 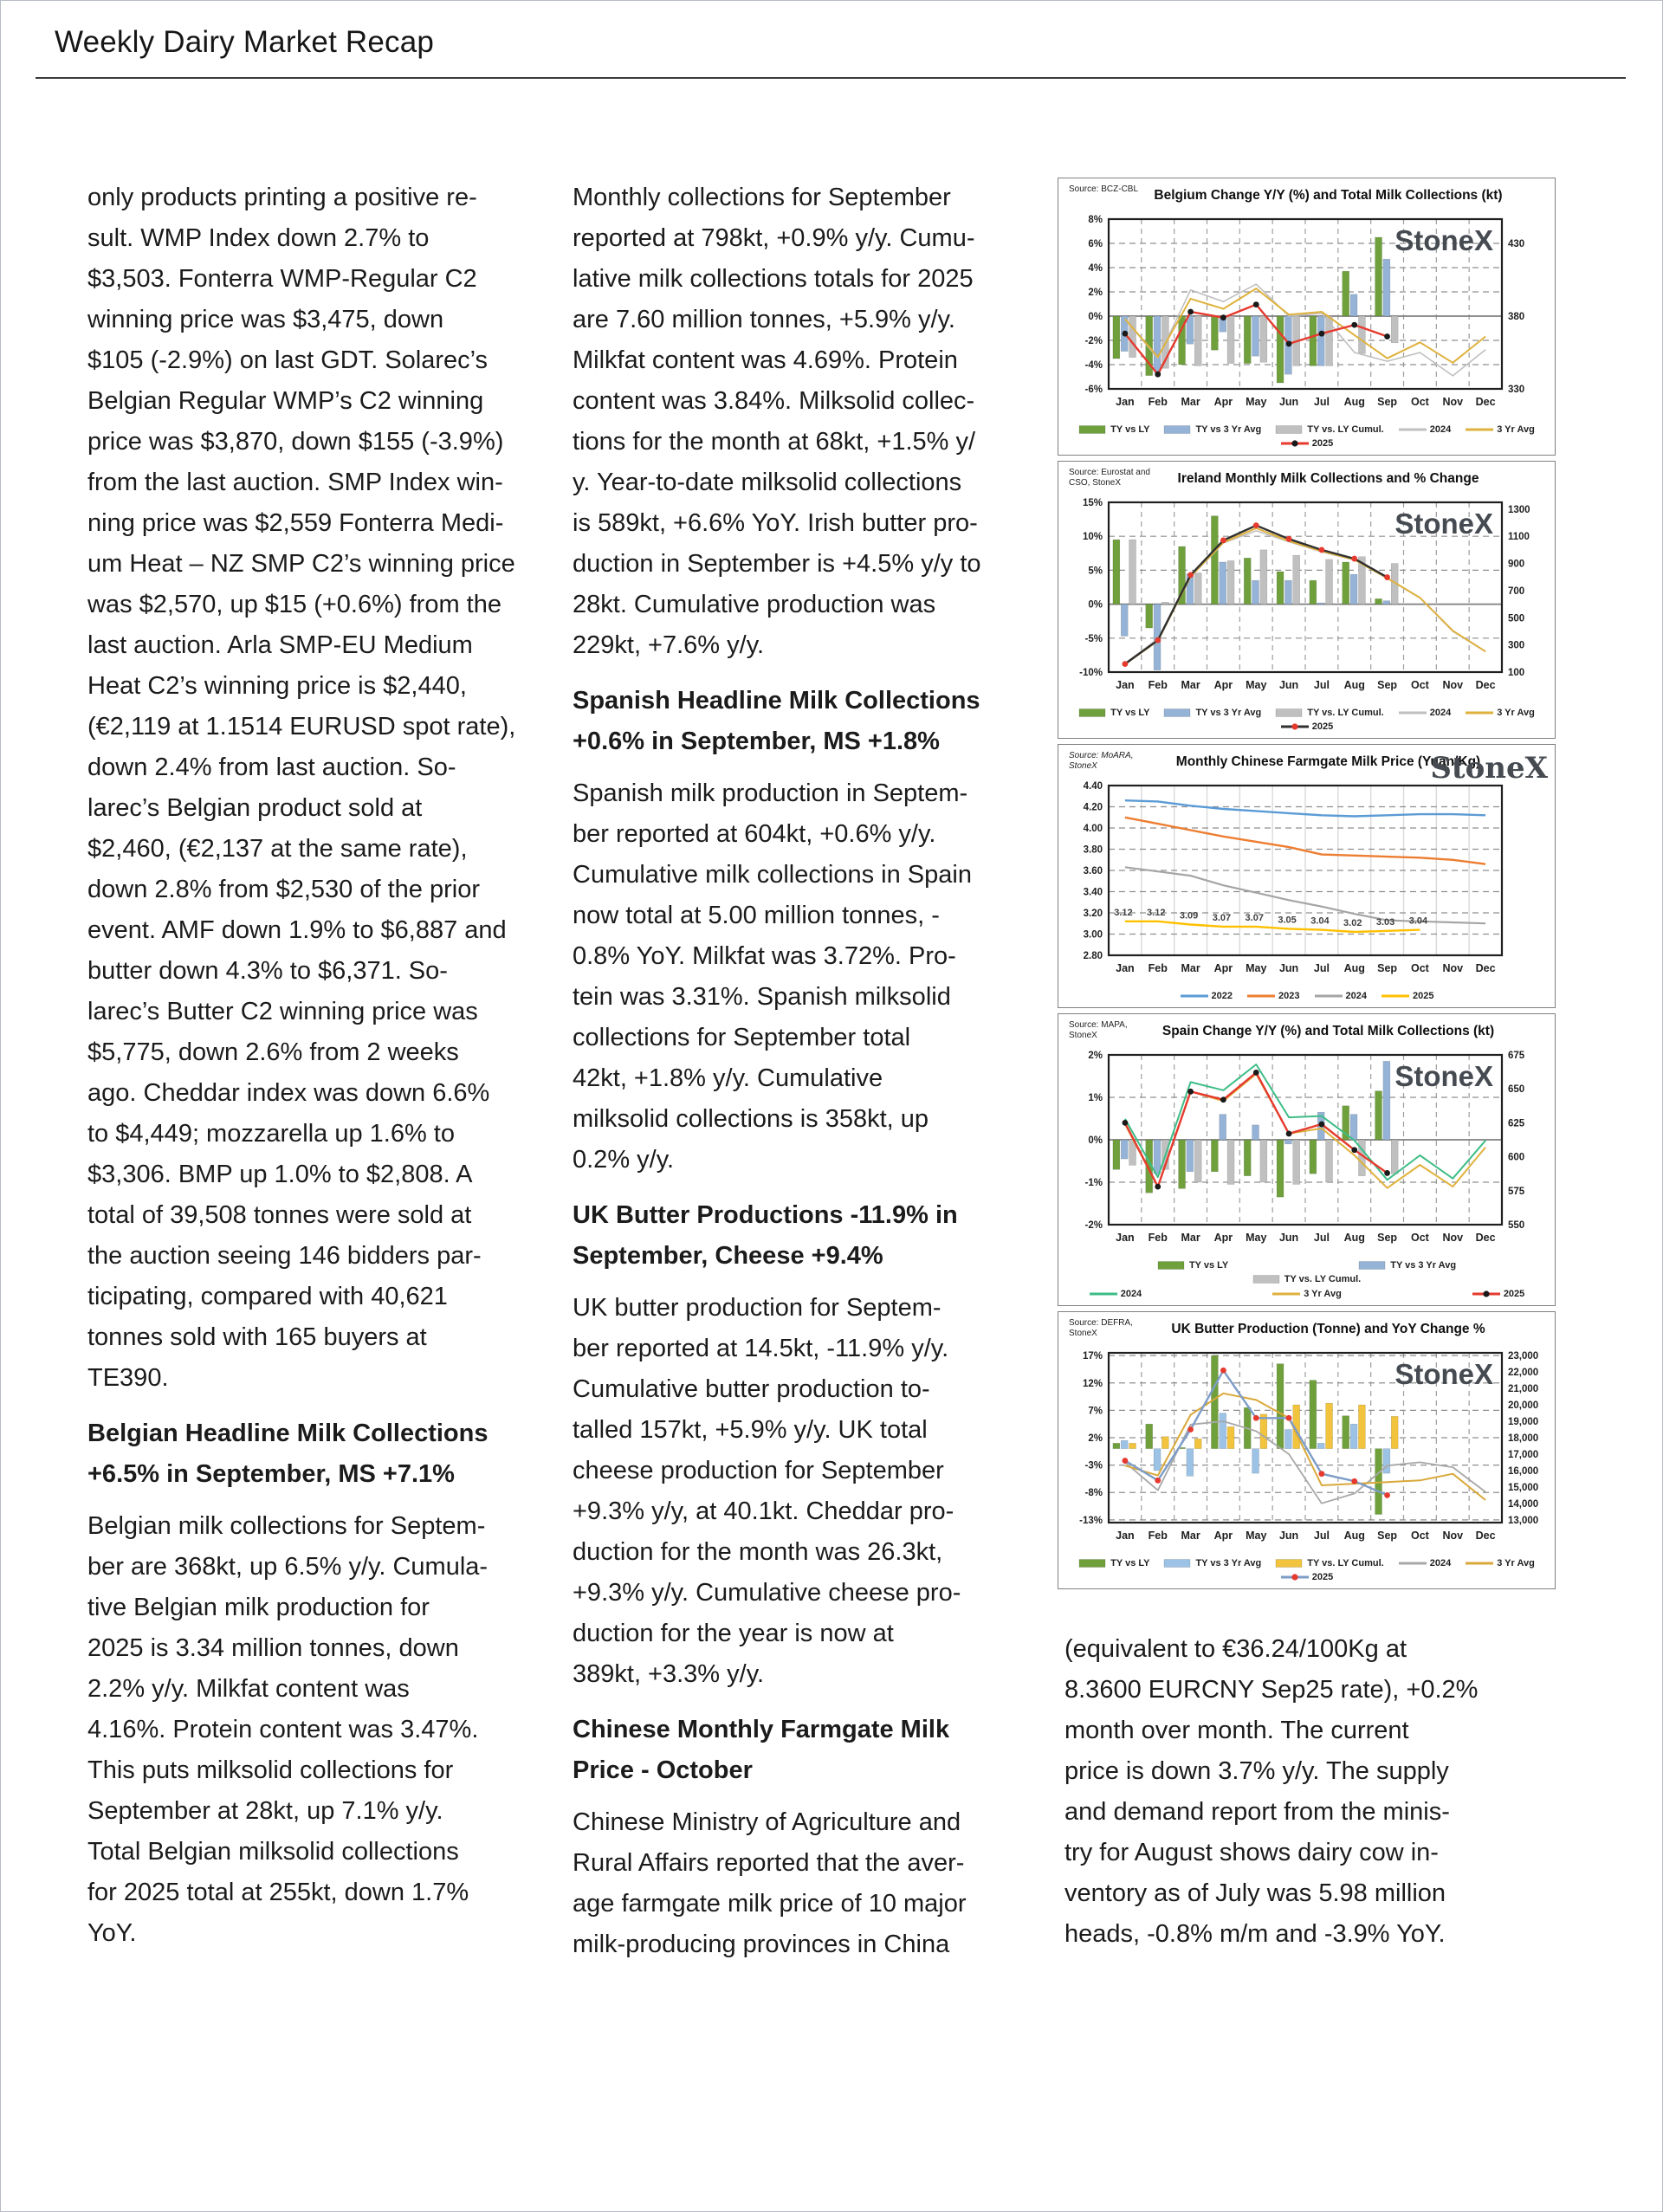 What do you see at coordinates (1255, 918) in the screenshot?
I see `svg-text: 3.07` at bounding box center [1255, 918].